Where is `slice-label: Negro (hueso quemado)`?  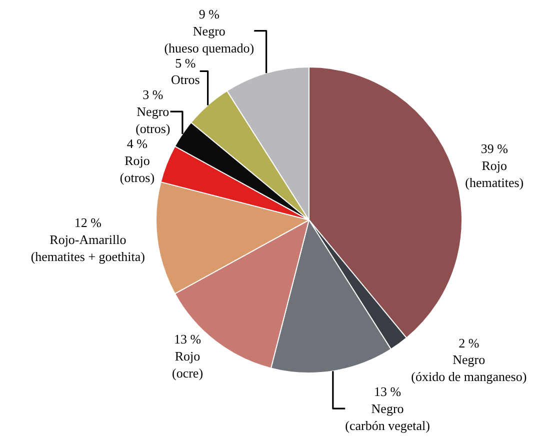 slice-label: Negro (hueso quemado) is located at coordinates (209, 39).